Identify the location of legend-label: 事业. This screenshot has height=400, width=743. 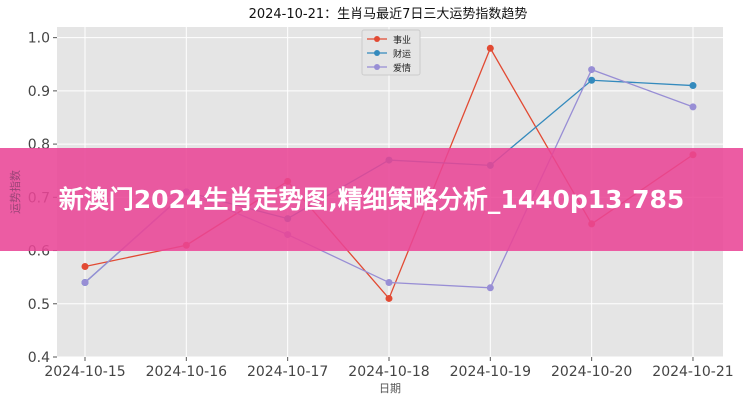
(402, 40).